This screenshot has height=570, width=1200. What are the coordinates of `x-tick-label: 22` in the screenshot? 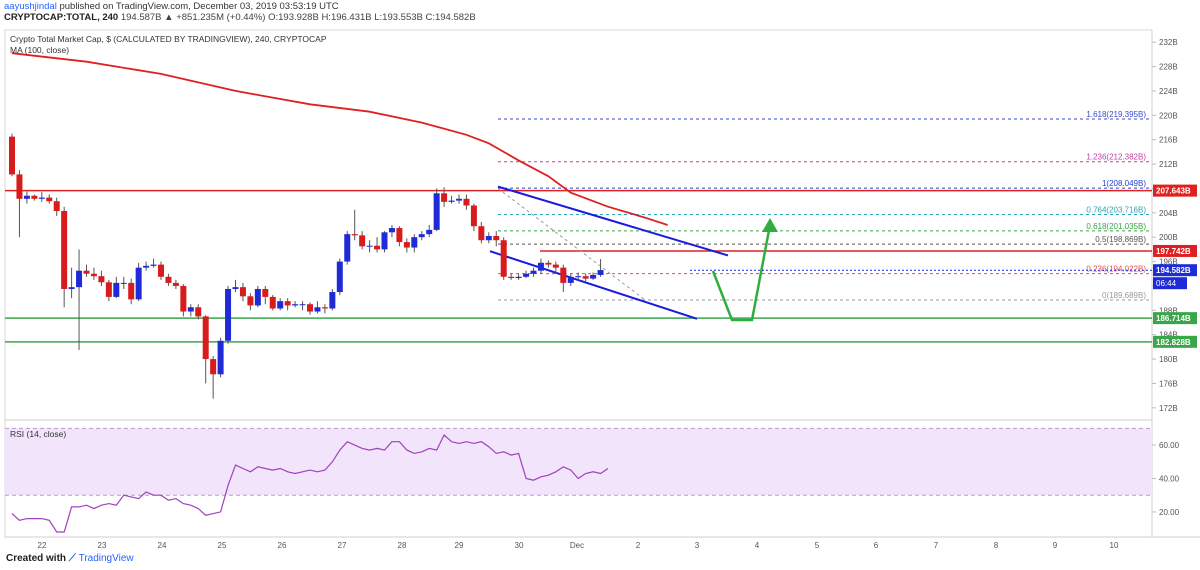 It's located at (42, 545).